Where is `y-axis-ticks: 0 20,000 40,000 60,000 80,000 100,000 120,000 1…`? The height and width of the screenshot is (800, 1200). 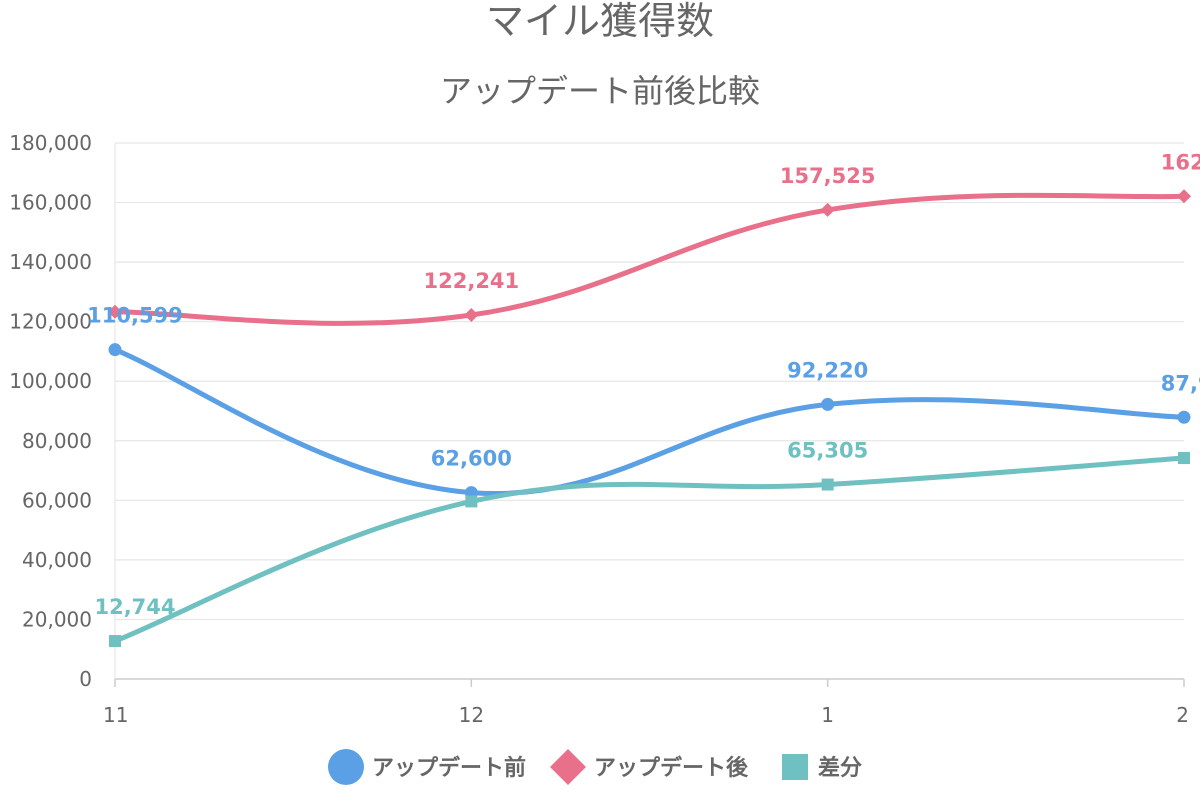
y-axis-ticks: 0 20,000 40,000 60,000 80,000 100,000 120,000 1… is located at coordinates (50, 411).